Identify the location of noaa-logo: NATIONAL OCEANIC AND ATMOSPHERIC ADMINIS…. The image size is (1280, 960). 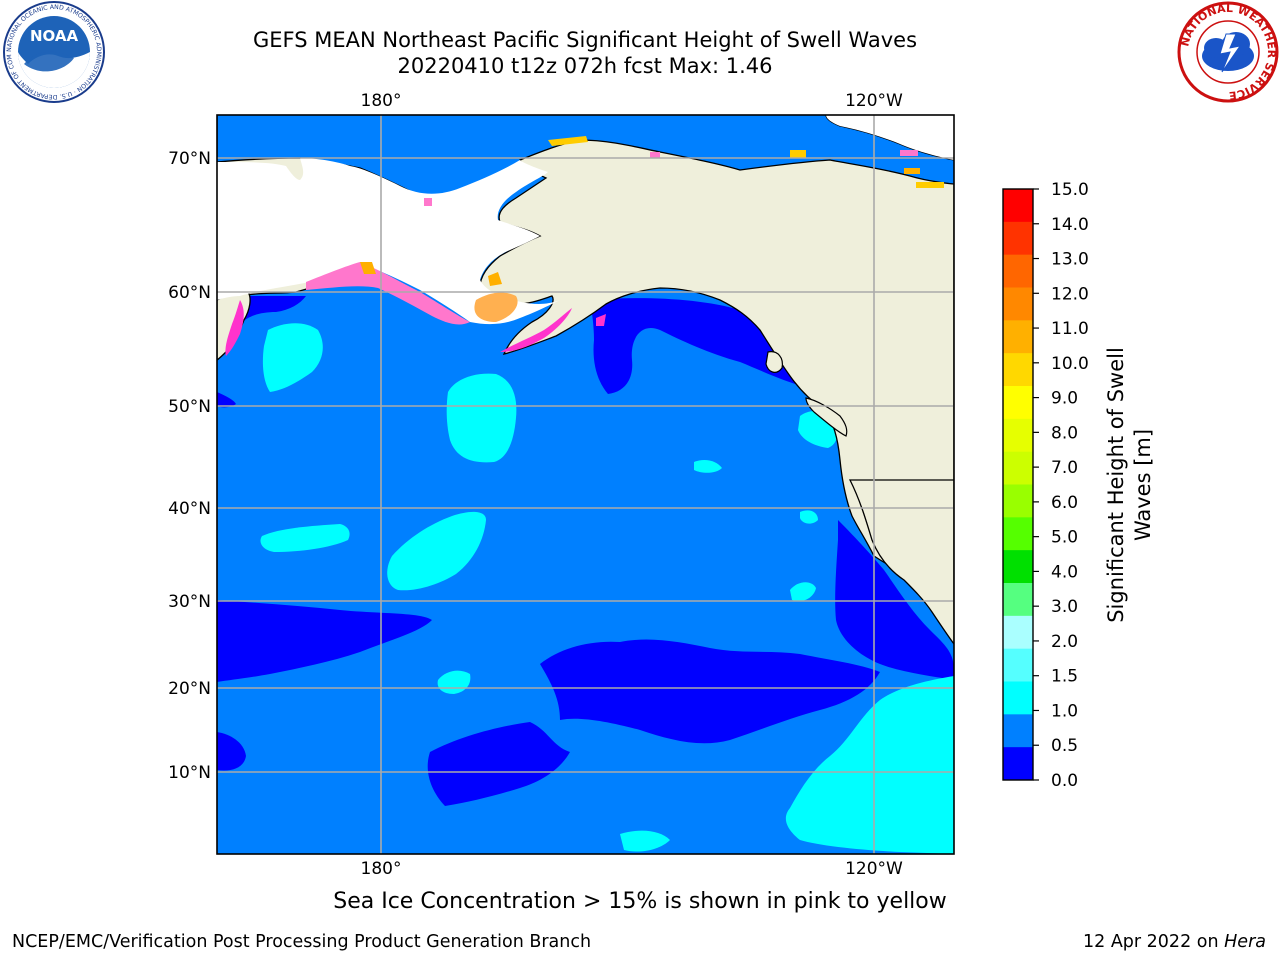
(53, 51).